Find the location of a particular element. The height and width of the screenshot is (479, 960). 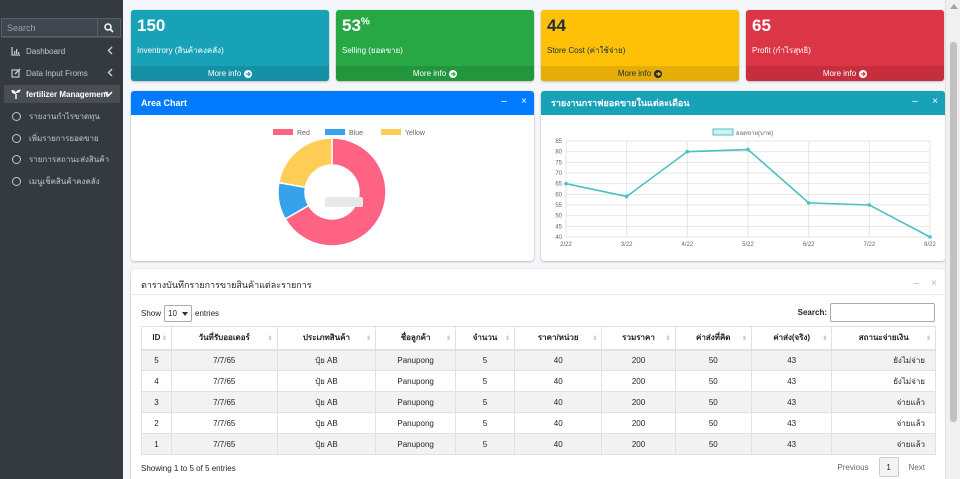

y-tick-label: 60 is located at coordinates (558, 195).